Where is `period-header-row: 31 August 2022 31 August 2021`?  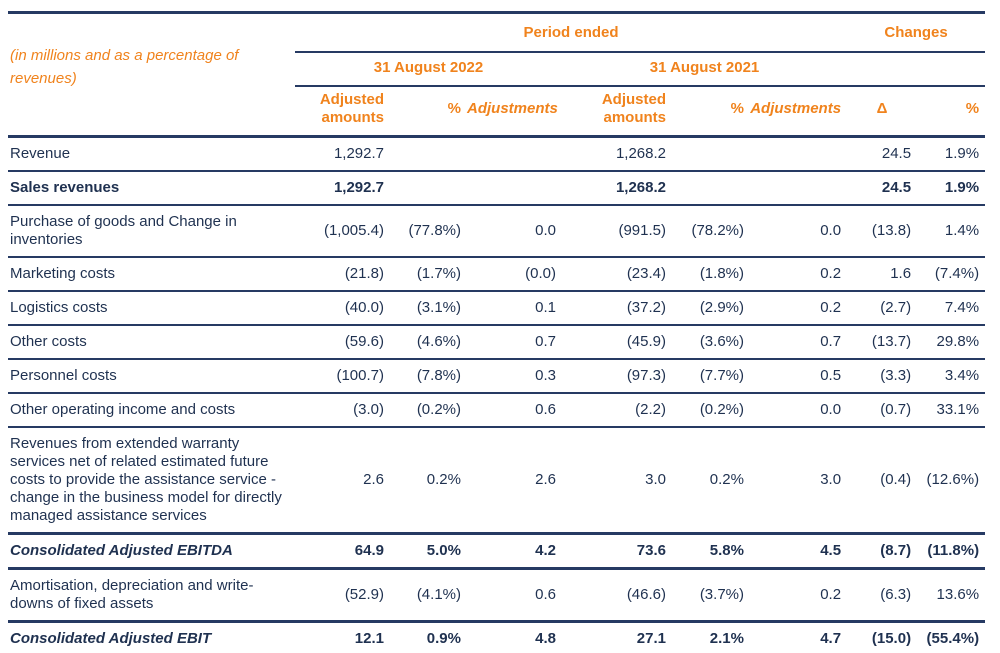
period-header-row: 31 August 2022 31 August 2021 is located at coordinates (497, 69).